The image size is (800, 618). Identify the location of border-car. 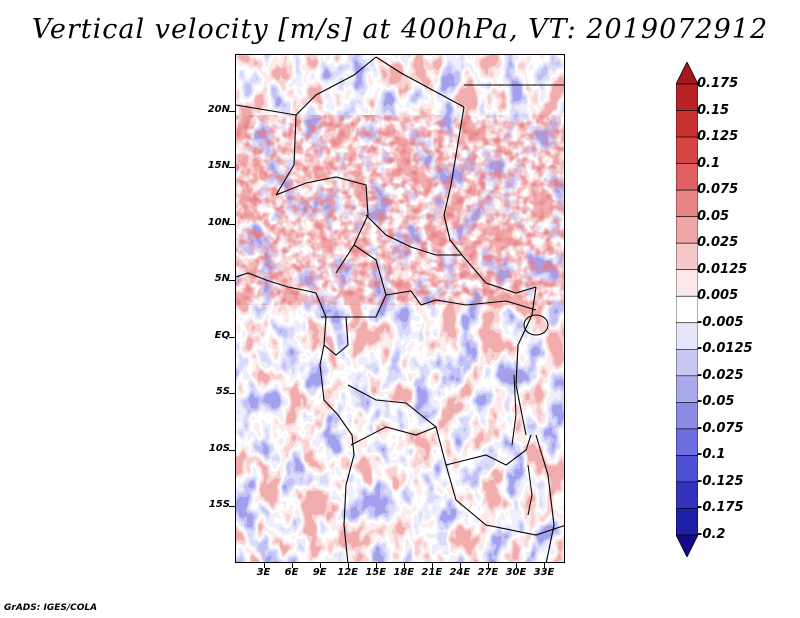
(451, 254).